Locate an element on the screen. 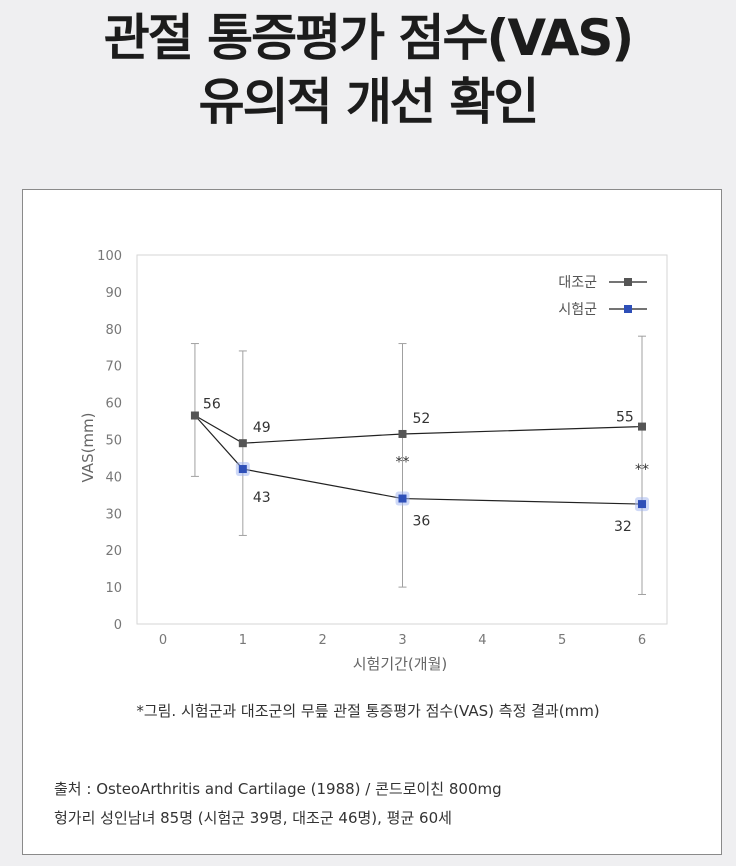  headline-line-1: 관절 통증평가 점수(VAS) is located at coordinates (369, 38).